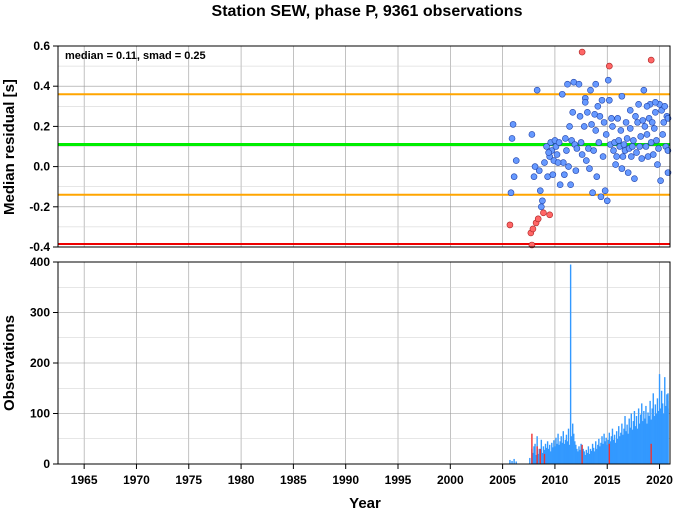  What do you see at coordinates (188, 480) in the screenshot?
I see `year-tick-label: 1975` at bounding box center [188, 480].